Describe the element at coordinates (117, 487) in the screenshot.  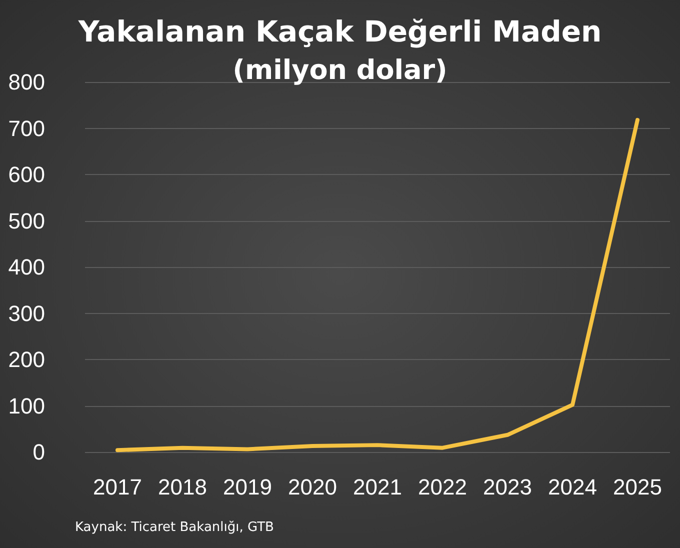
I see `x-tick-label: 2017` at that location.